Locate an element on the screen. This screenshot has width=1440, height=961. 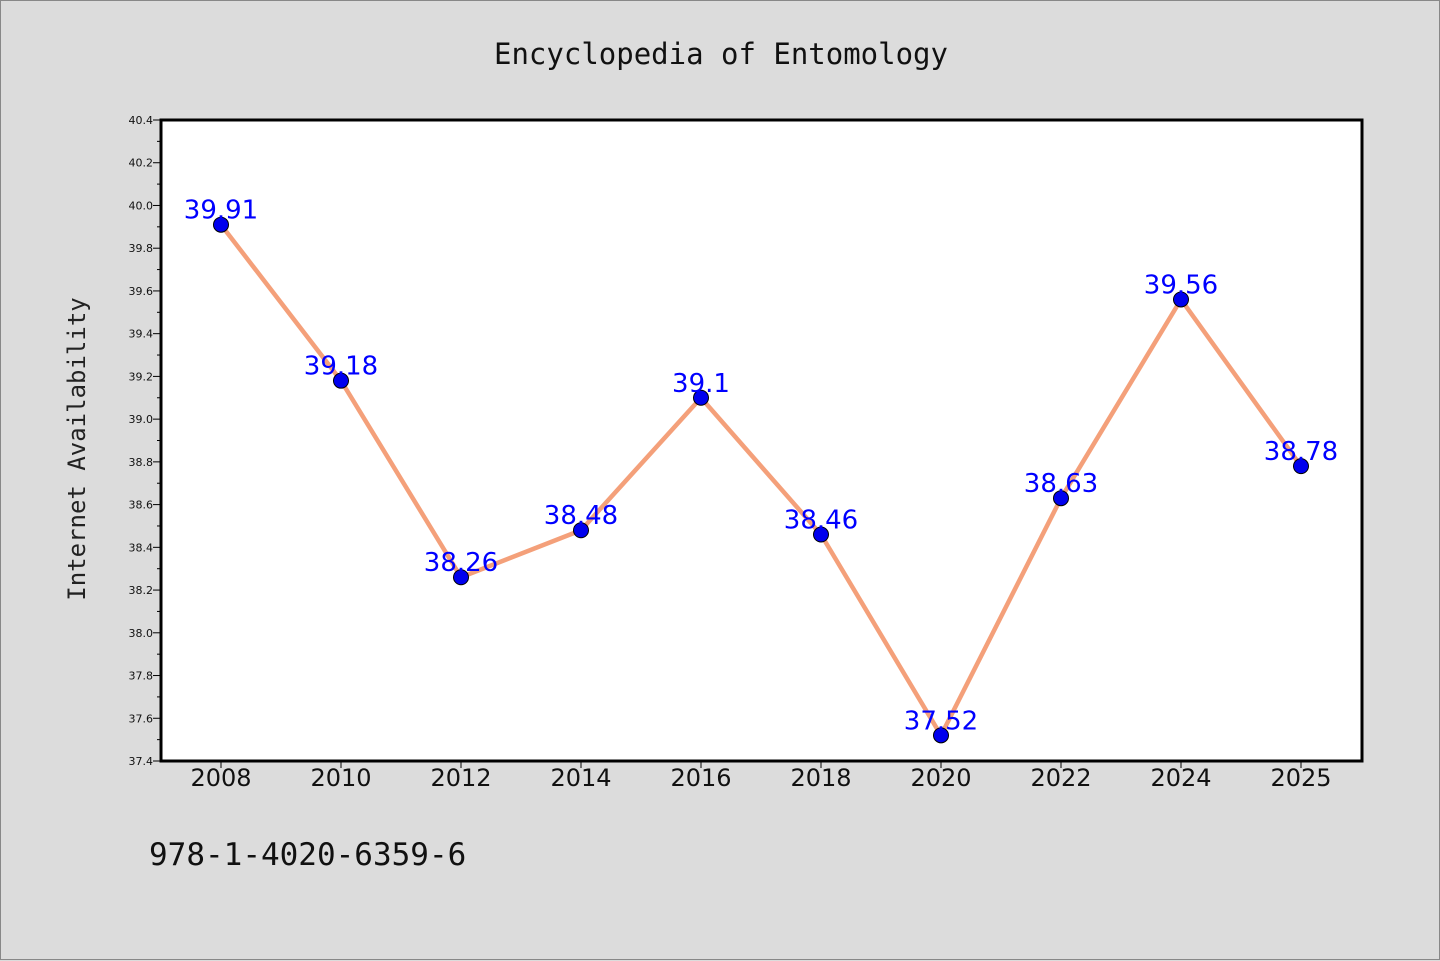
y-axis-label: Internet Availability is located at coordinates (77, 448).